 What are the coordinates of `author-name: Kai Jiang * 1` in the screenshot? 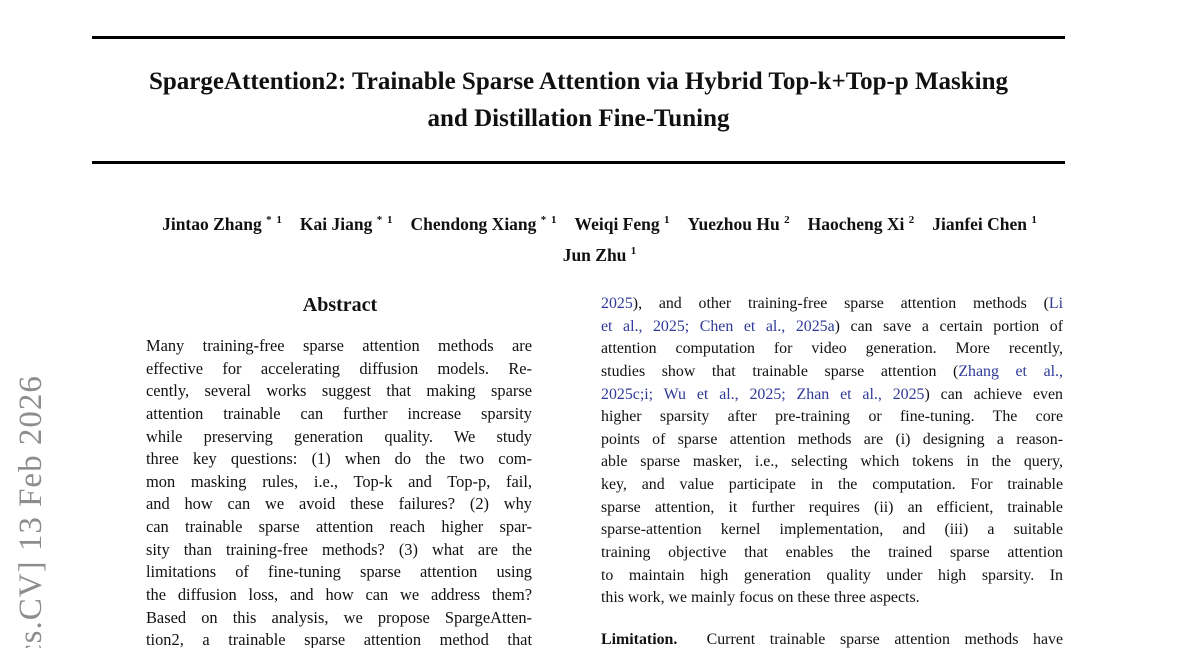 It's located at (346, 223).